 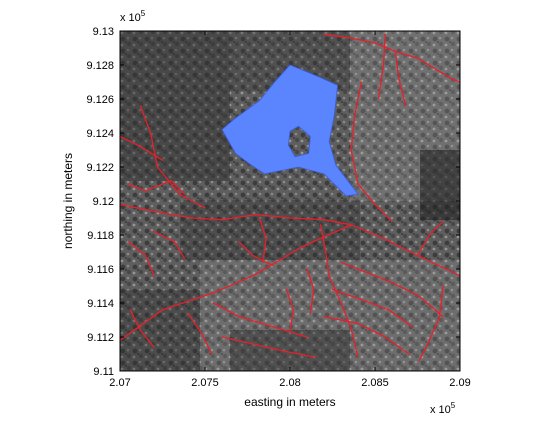 I want to click on water-body-layer, so click(x=290, y=130).